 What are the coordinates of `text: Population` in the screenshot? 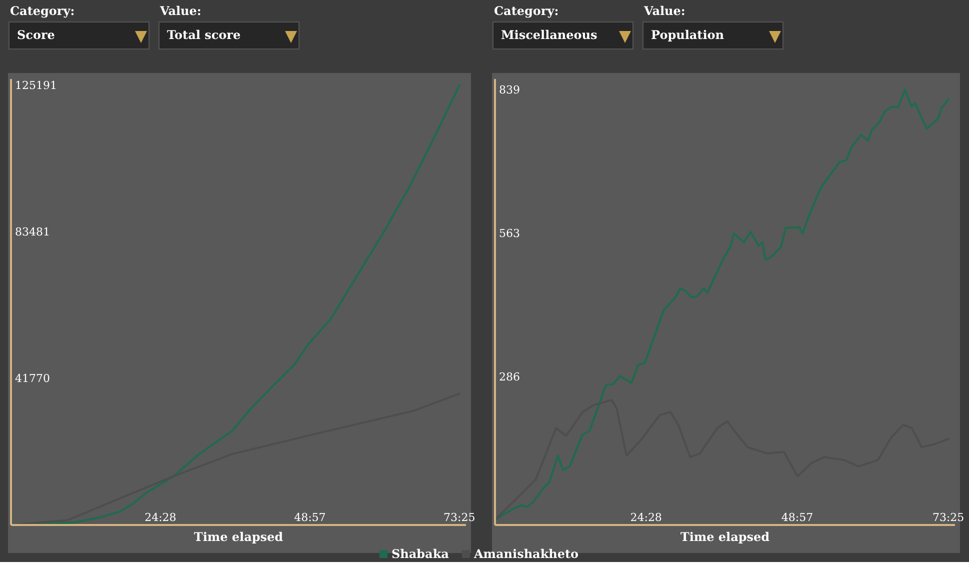 It's located at (687, 35).